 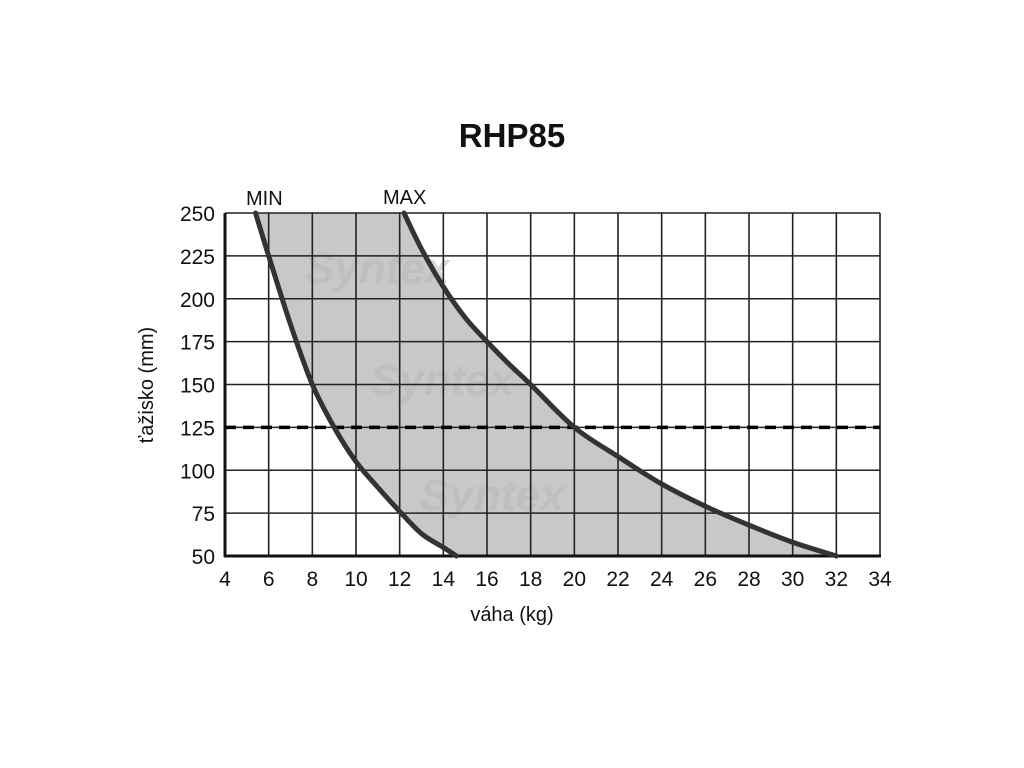 What do you see at coordinates (530, 579) in the screenshot?
I see `x-tick-label: 18` at bounding box center [530, 579].